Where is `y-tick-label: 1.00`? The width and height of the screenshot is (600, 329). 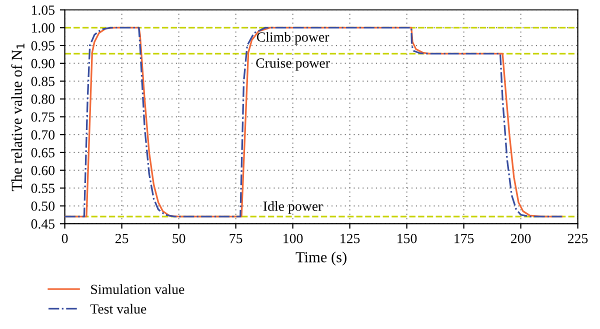 y-tick-label: 1.00 is located at coordinates (43, 28).